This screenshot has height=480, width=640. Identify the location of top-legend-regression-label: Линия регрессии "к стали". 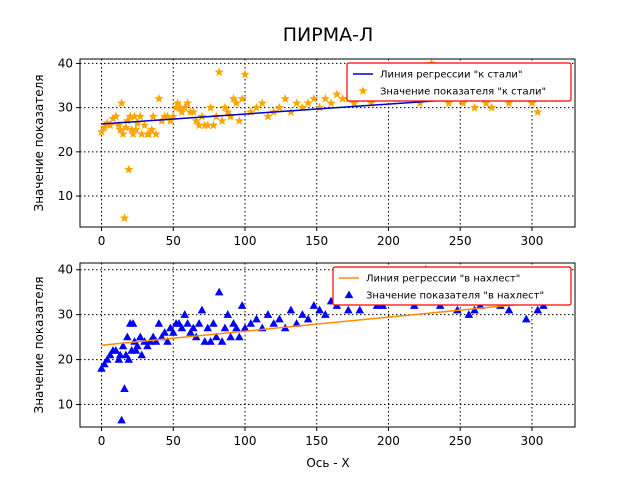
(451, 75).